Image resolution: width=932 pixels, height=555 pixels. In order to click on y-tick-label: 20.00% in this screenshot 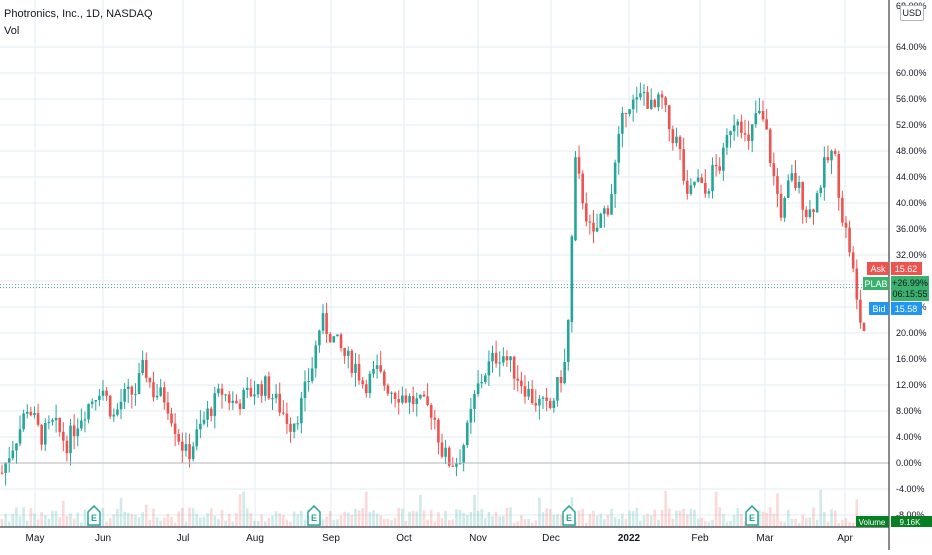, I will do `click(911, 333)`.